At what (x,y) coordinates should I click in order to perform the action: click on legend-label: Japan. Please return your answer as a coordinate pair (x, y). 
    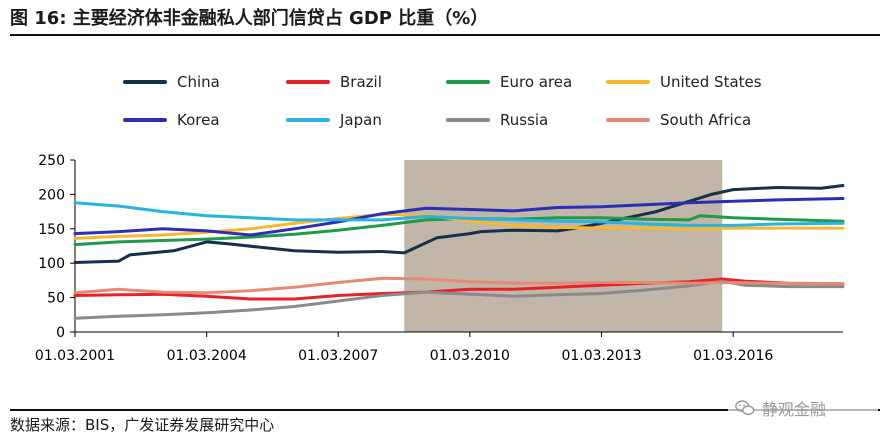
    Looking at the image, I should click on (360, 120).